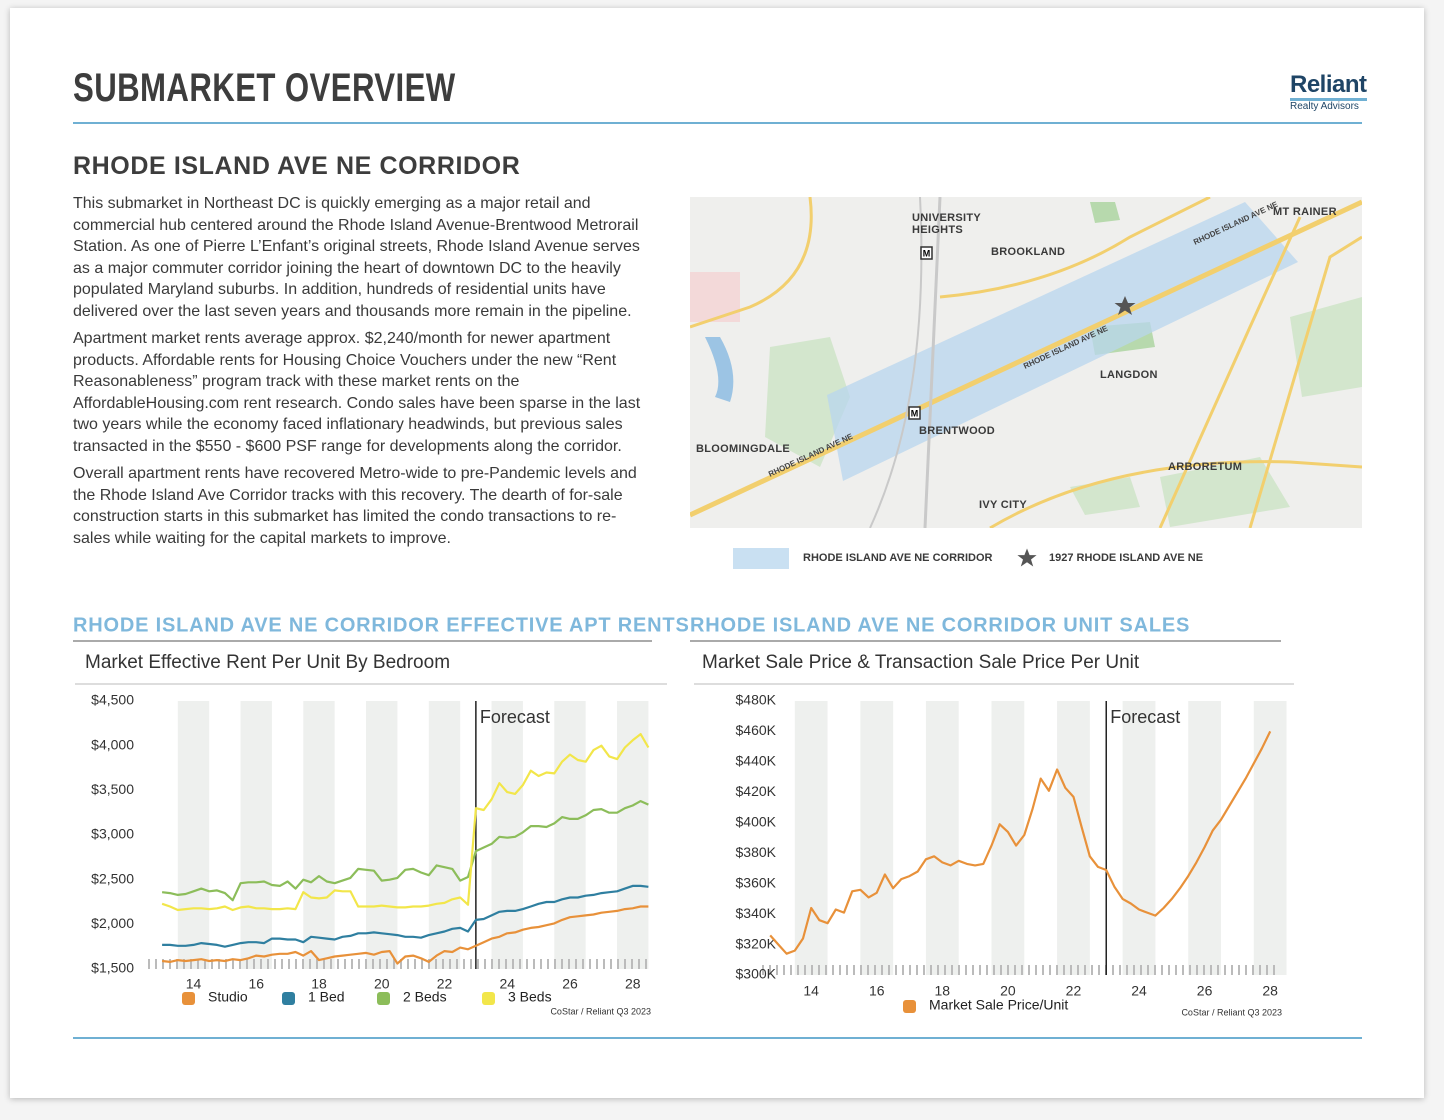 The width and height of the screenshot is (1444, 1120). Describe the element at coordinates (756, 730) in the screenshot. I see `y-tick-label: $460K` at that location.